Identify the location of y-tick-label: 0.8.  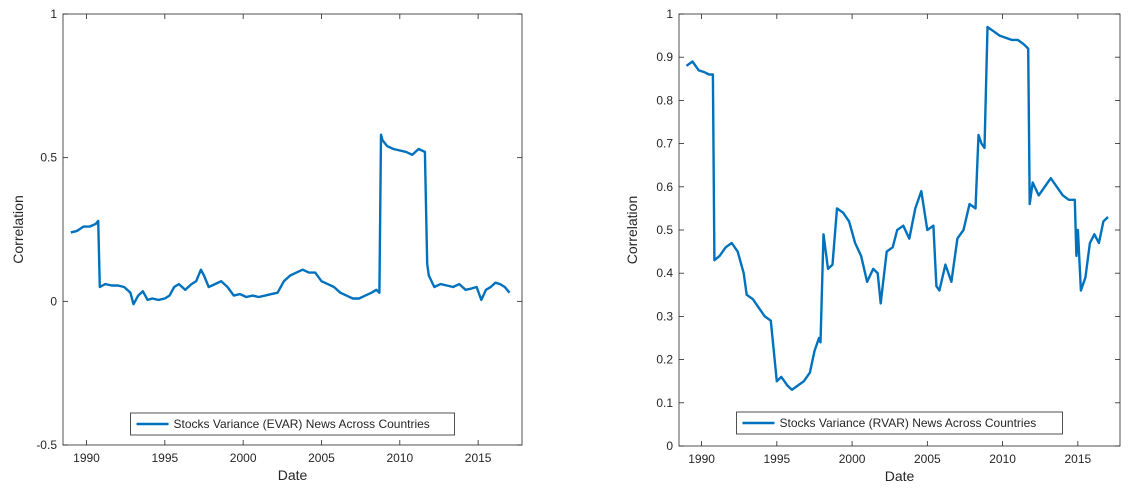
(664, 100).